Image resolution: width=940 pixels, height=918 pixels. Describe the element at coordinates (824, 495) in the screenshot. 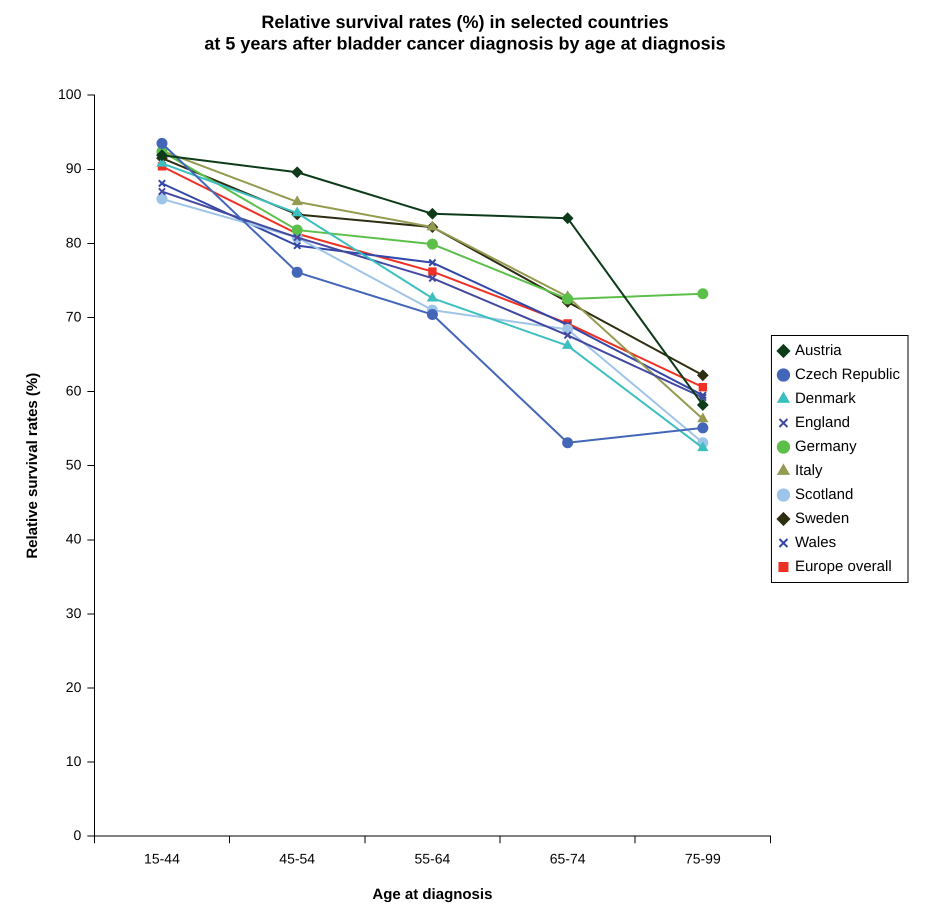

I see `legend-label: Scotland` at that location.